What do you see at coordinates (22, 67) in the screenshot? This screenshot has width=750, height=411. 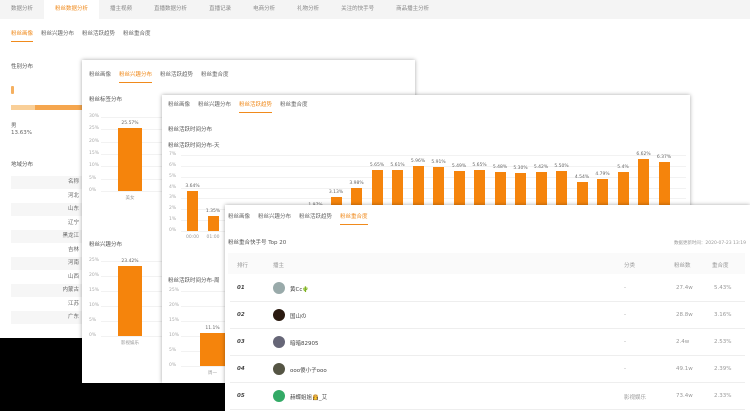 I see `gender-title: 性别分布` at bounding box center [22, 67].